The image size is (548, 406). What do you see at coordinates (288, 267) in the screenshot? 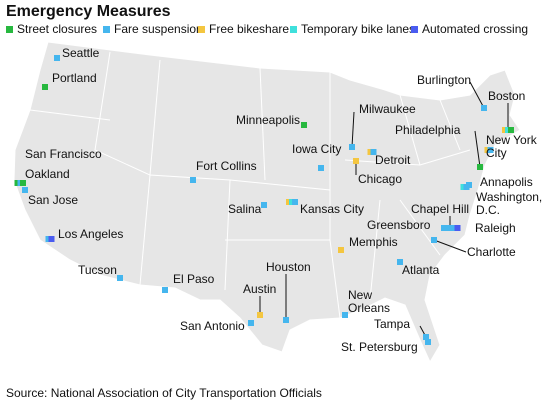
I see `city-label: Houston` at bounding box center [288, 267].